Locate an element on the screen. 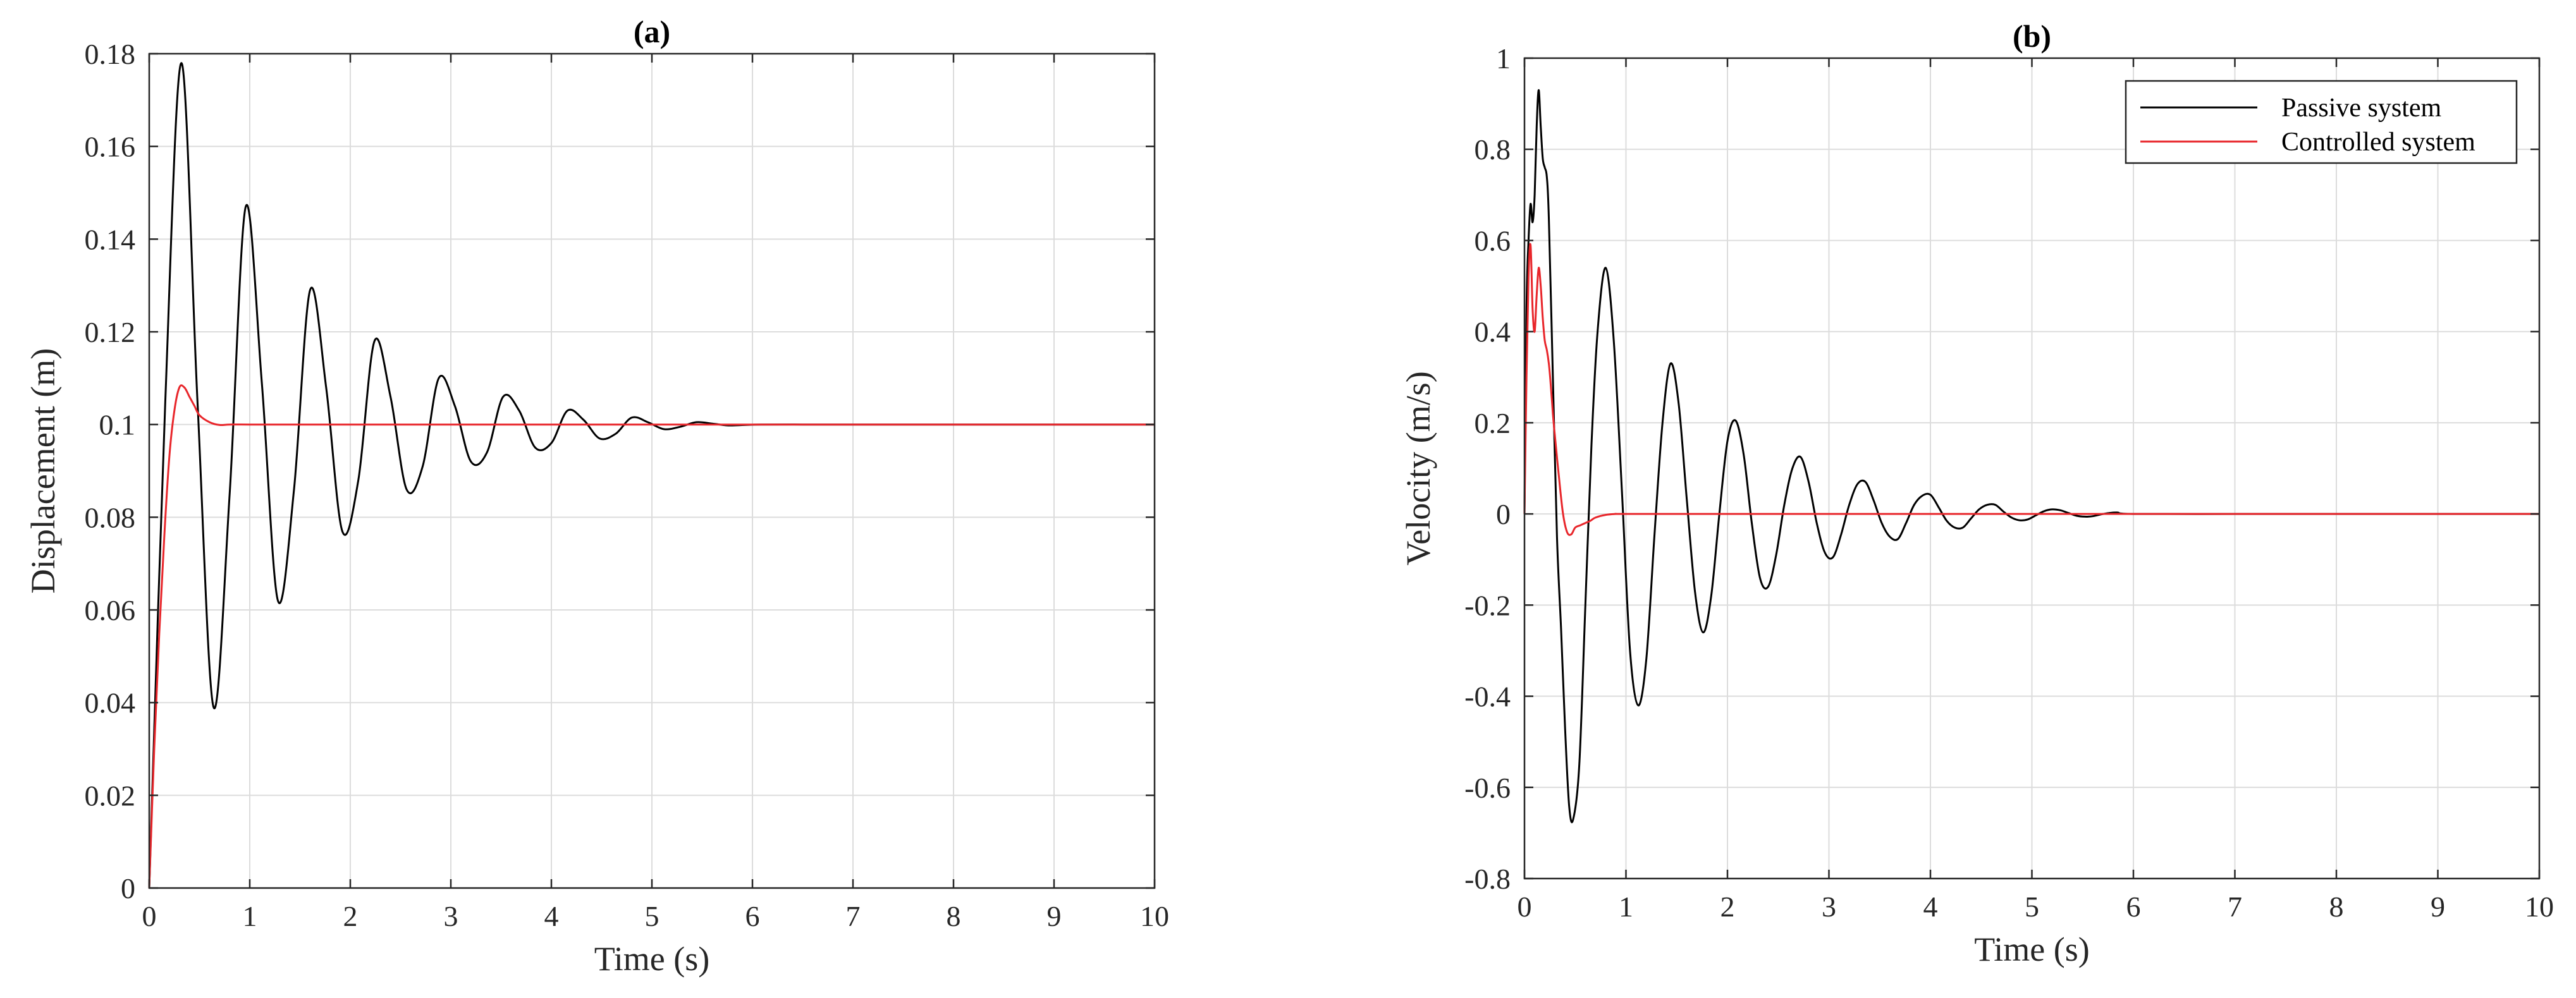 This screenshot has height=998, width=2576. y-tick-label-b: 0 is located at coordinates (1503, 514).